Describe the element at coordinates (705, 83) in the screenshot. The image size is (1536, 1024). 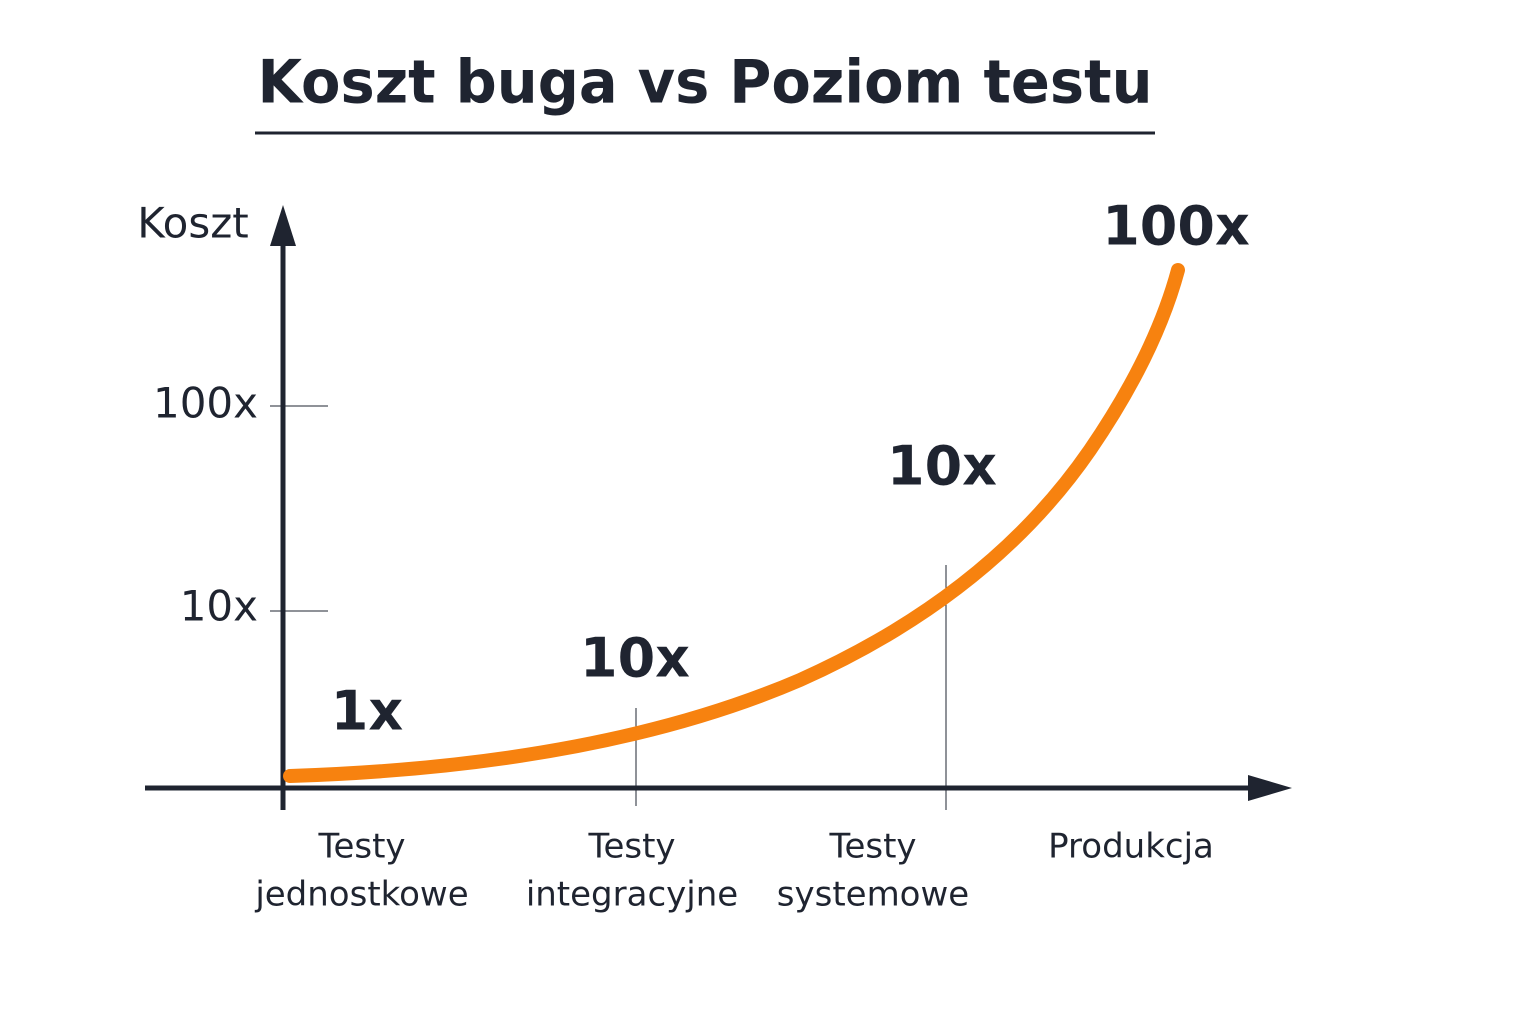
I see `title: Koszt buga vs Poziom testu` at that location.